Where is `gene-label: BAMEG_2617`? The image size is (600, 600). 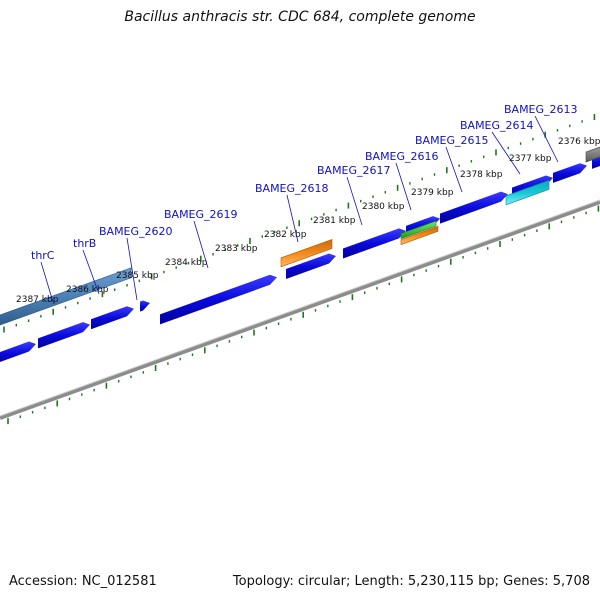 gene-label: BAMEG_2617 is located at coordinates (354, 170).